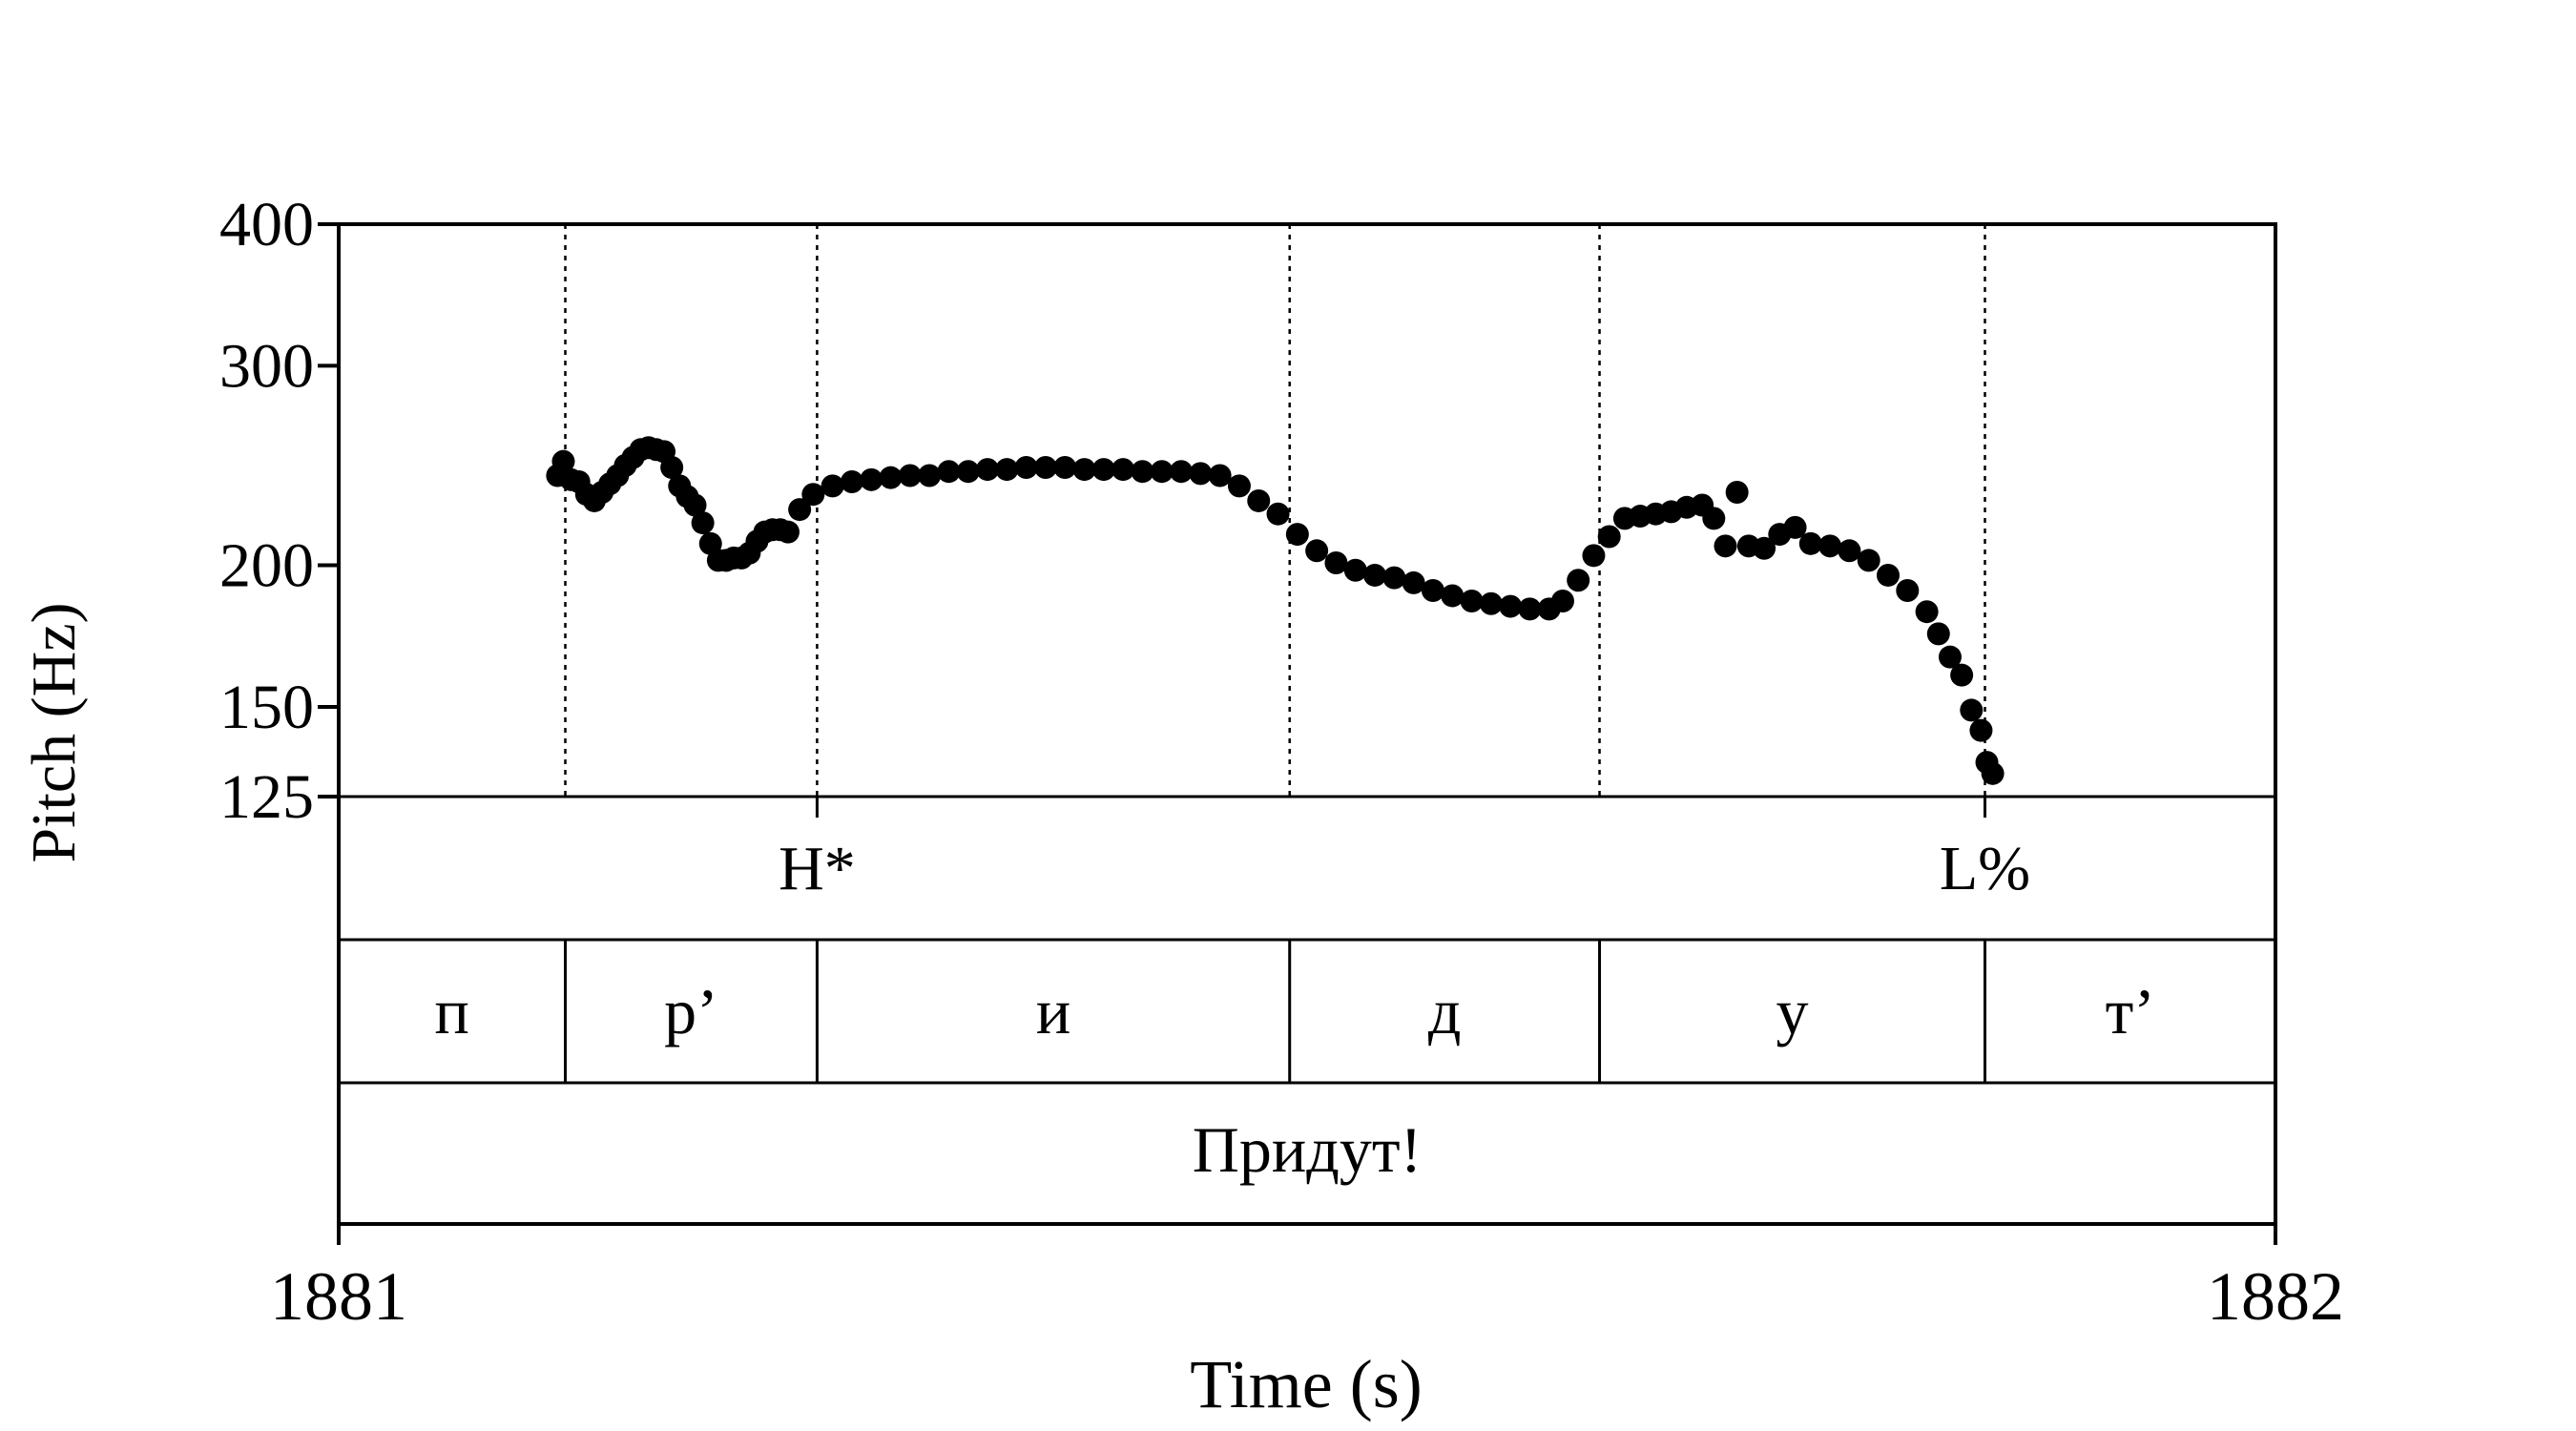 The image size is (2576, 1431). What do you see at coordinates (1307, 1279) in the screenshot?
I see `x-axis-ticks: 1881 1882` at bounding box center [1307, 1279].